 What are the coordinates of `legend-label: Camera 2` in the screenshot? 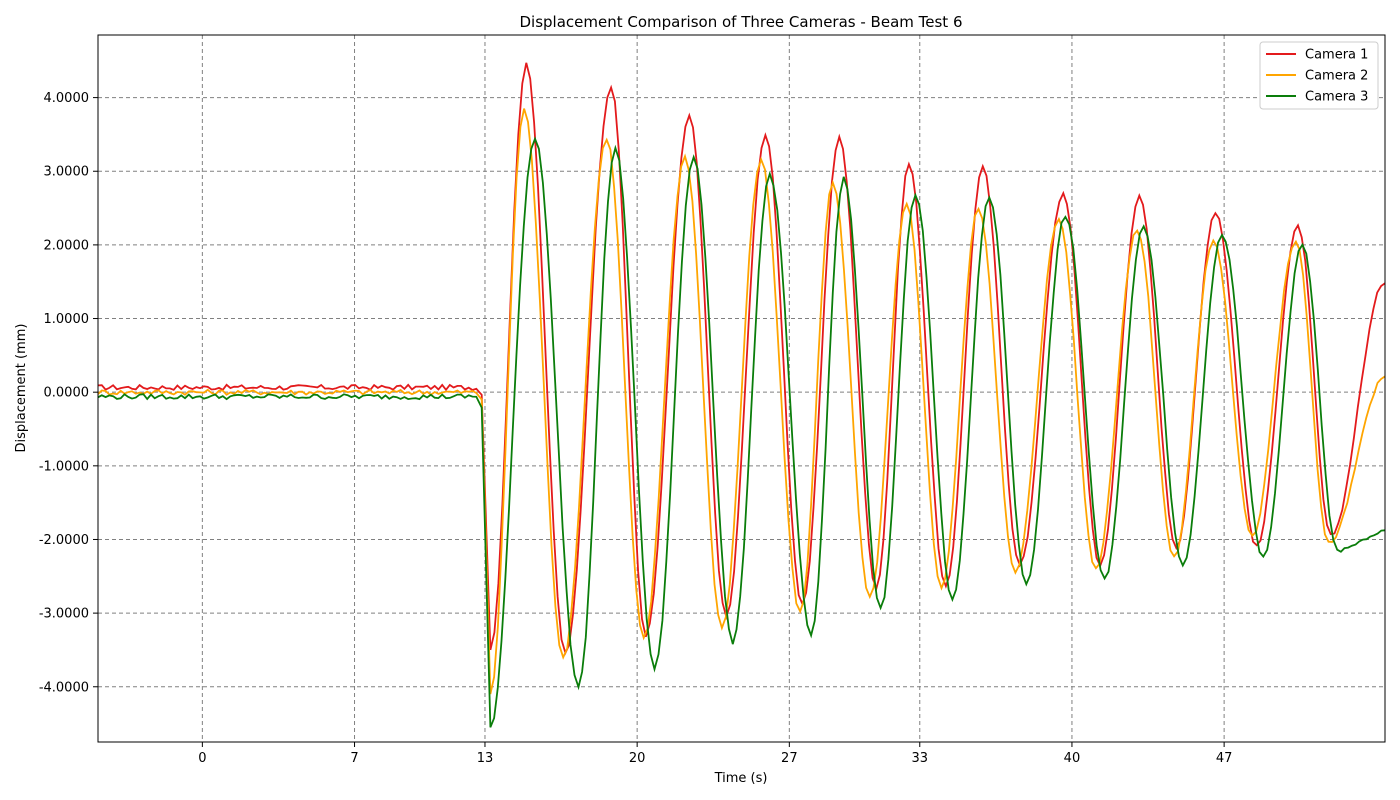 It's located at (1336, 76).